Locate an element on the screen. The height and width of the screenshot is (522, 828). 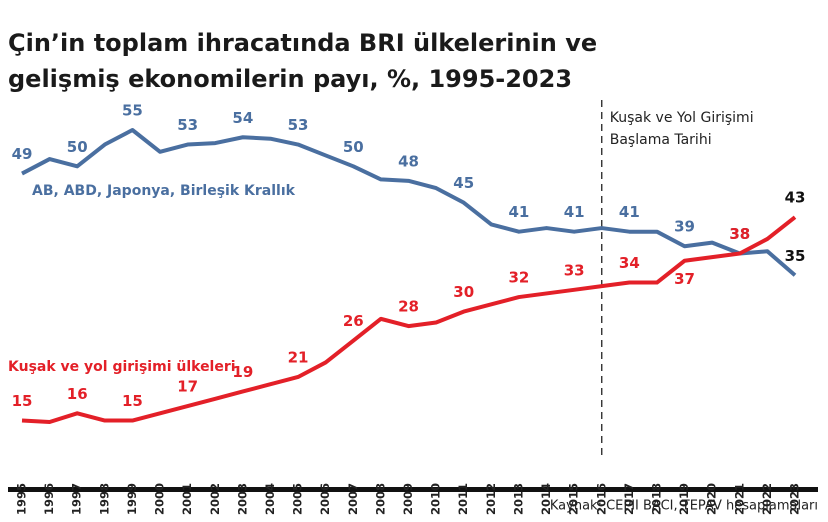
x-tick-label: 2012 is located at coordinates (491, 499).